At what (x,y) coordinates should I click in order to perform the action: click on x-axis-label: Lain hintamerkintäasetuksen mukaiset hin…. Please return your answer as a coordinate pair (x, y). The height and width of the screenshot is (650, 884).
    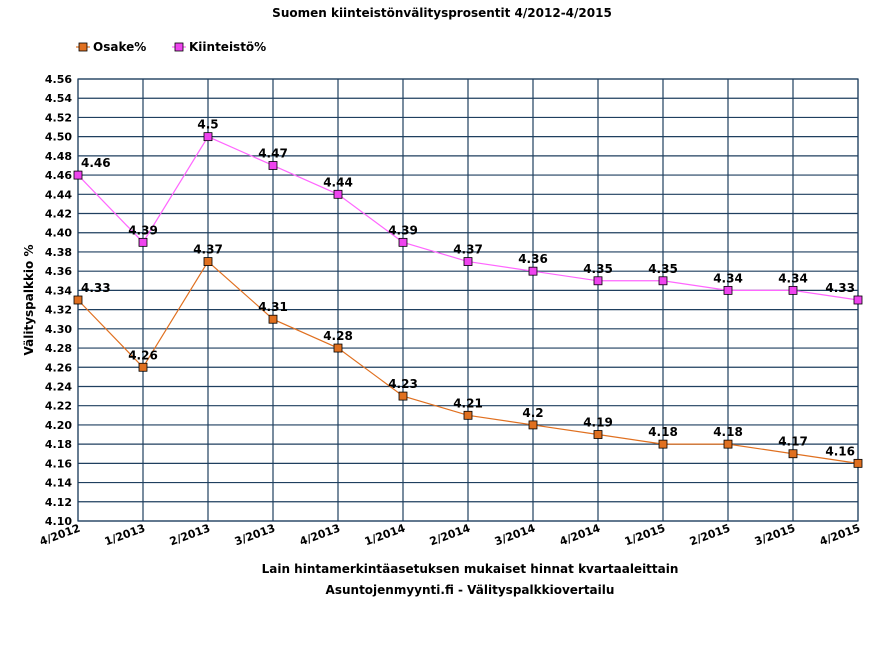
    Looking at the image, I should click on (470, 569).